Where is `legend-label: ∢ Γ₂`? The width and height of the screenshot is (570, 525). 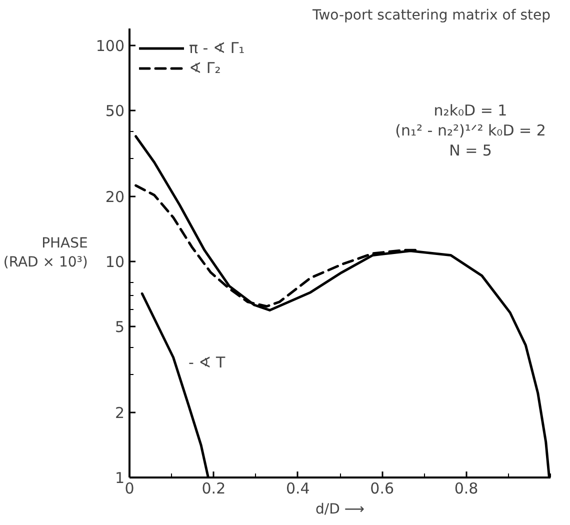 legend-label: ∢ Γ₂ is located at coordinates (205, 68).